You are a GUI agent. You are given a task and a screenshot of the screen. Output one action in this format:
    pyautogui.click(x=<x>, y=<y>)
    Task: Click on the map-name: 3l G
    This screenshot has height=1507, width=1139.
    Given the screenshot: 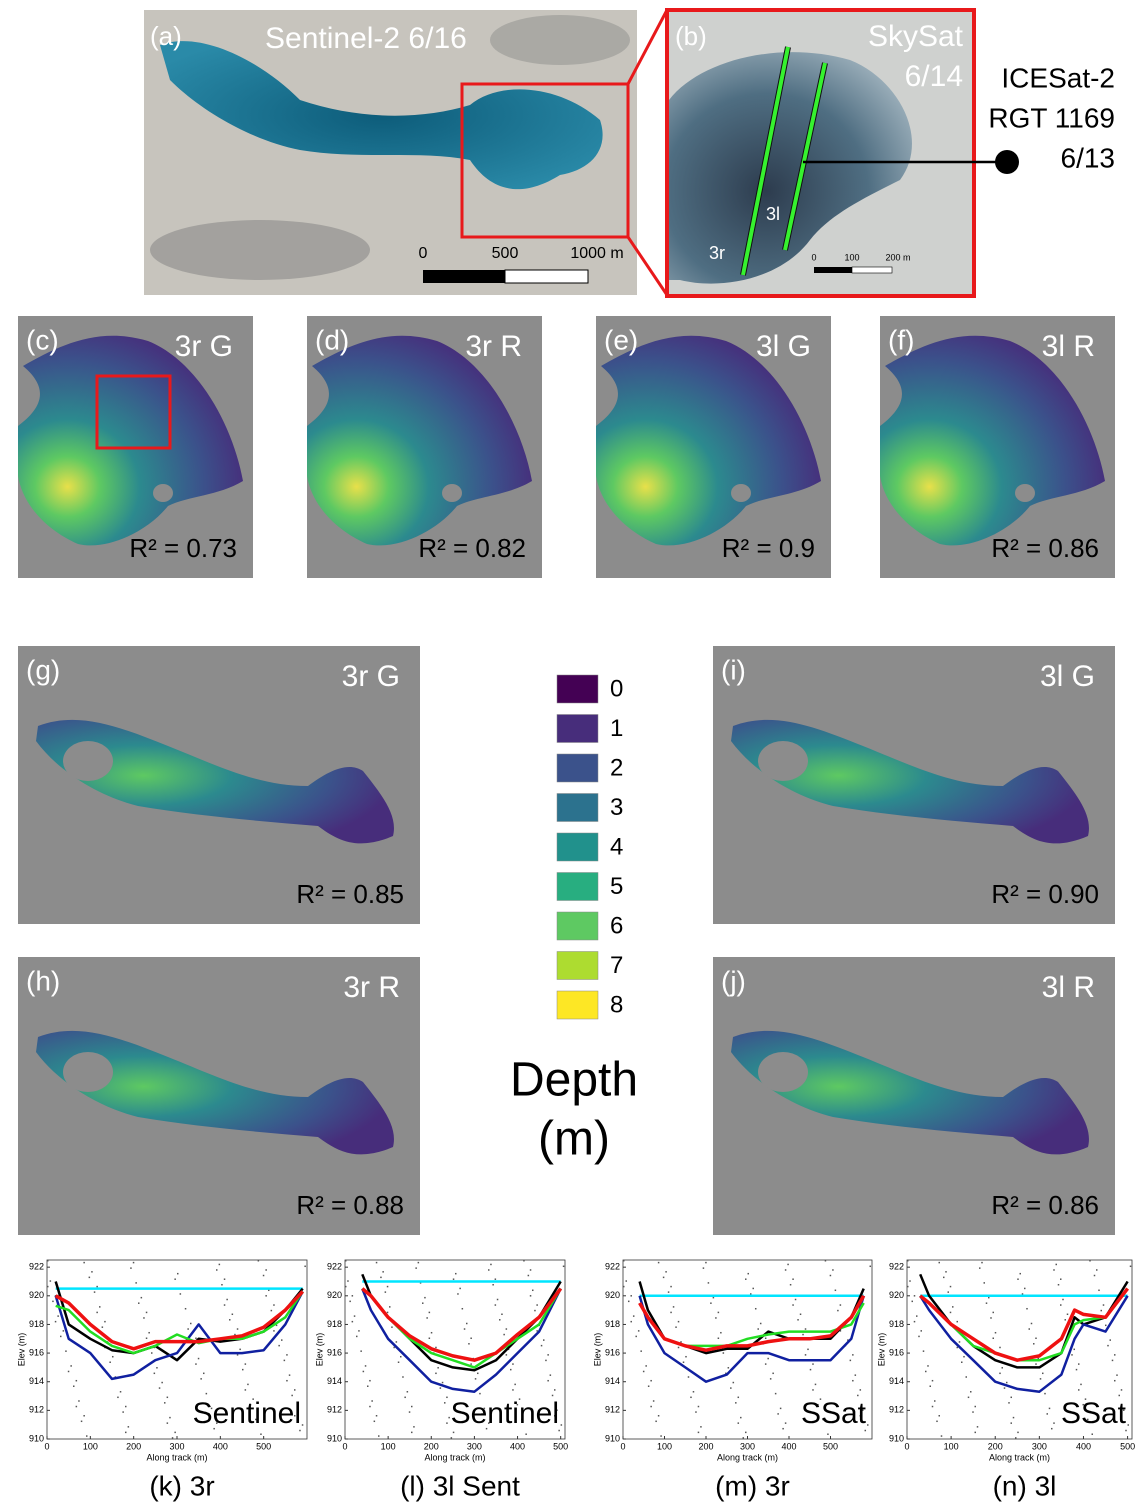 What is the action you would take?
    pyautogui.click(x=783, y=346)
    